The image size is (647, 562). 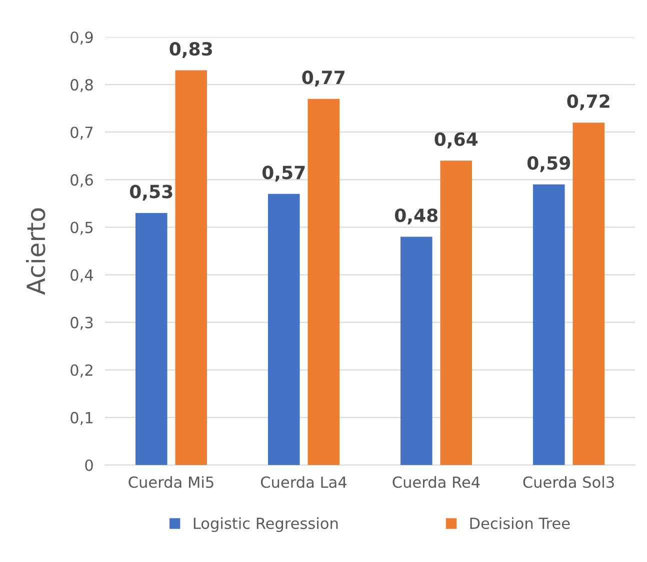 I want to click on y-axis-title: Acierto, so click(x=36, y=251).